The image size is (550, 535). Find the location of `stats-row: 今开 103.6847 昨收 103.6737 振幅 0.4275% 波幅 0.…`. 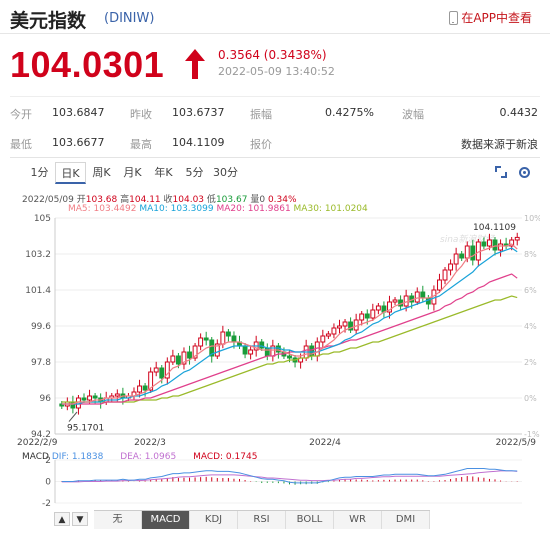

stats-row: 今开 103.6847 昨收 103.6737 振幅 0.4275% 波幅 0.… is located at coordinates (275, 112).